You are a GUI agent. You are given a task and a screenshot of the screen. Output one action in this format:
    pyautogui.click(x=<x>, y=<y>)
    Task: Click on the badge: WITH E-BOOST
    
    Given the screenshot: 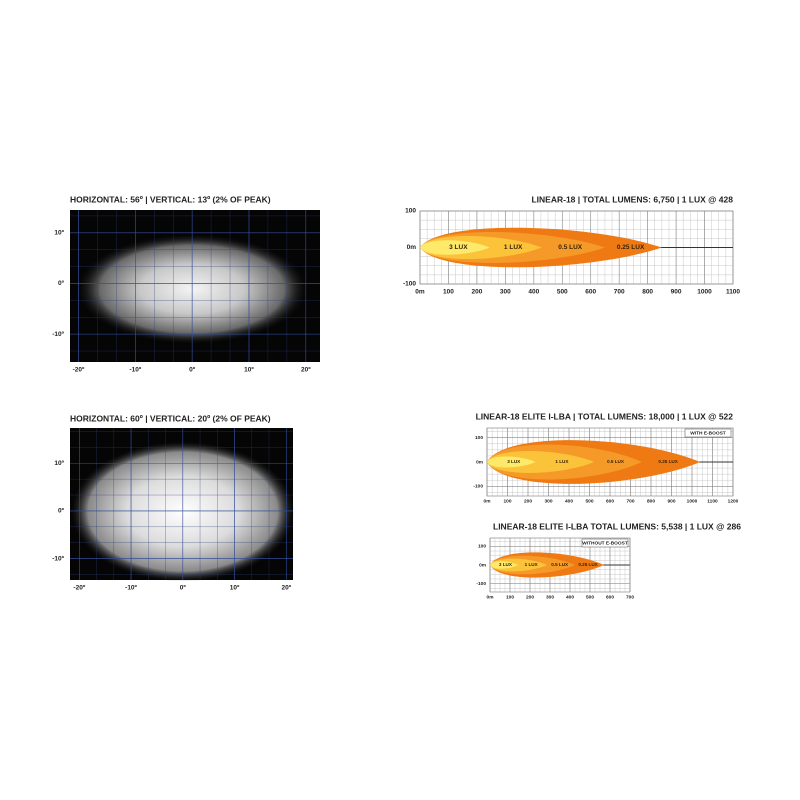 What is the action you would take?
    pyautogui.click(x=708, y=433)
    